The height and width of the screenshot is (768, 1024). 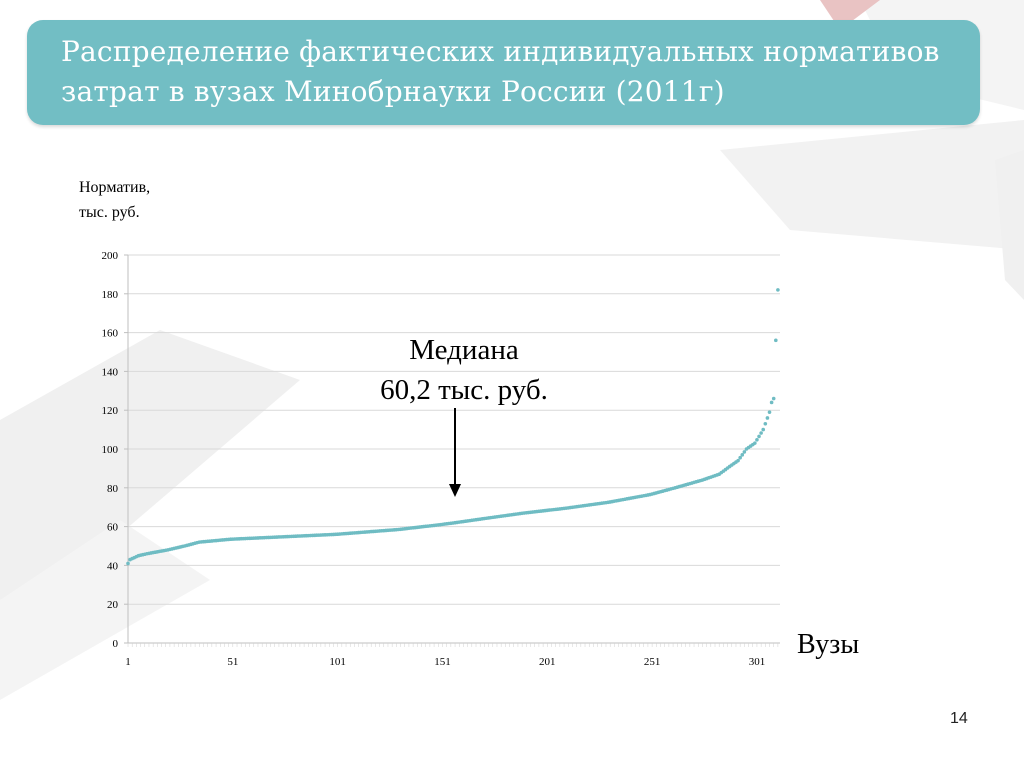 I want to click on tick-label-y-160: 160, so click(x=110, y=334).